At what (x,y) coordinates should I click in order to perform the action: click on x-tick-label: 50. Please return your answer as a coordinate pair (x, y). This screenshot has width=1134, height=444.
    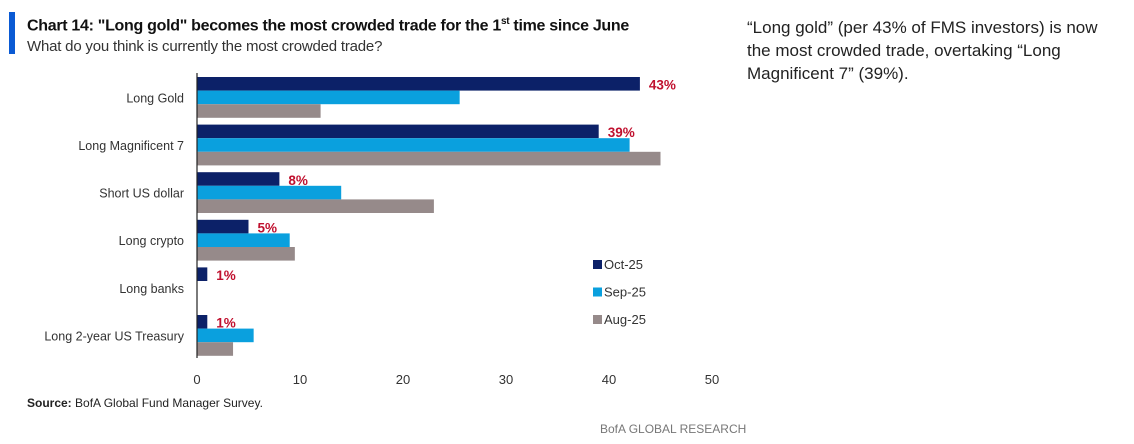
    Looking at the image, I should click on (712, 379).